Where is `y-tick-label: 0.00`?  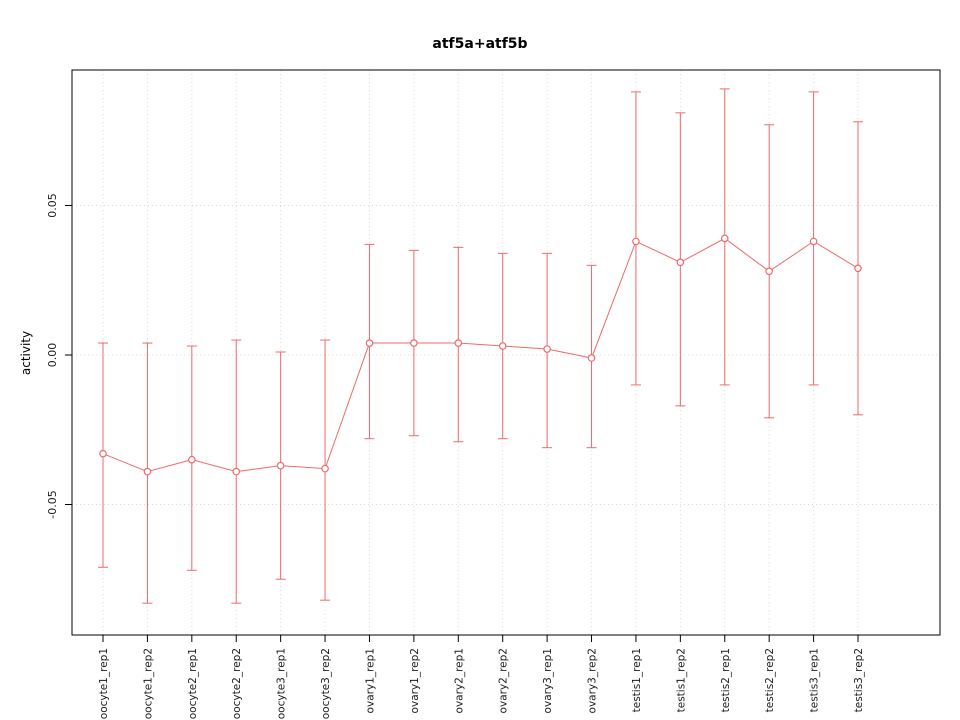
y-tick-label: 0.00 is located at coordinates (52, 355).